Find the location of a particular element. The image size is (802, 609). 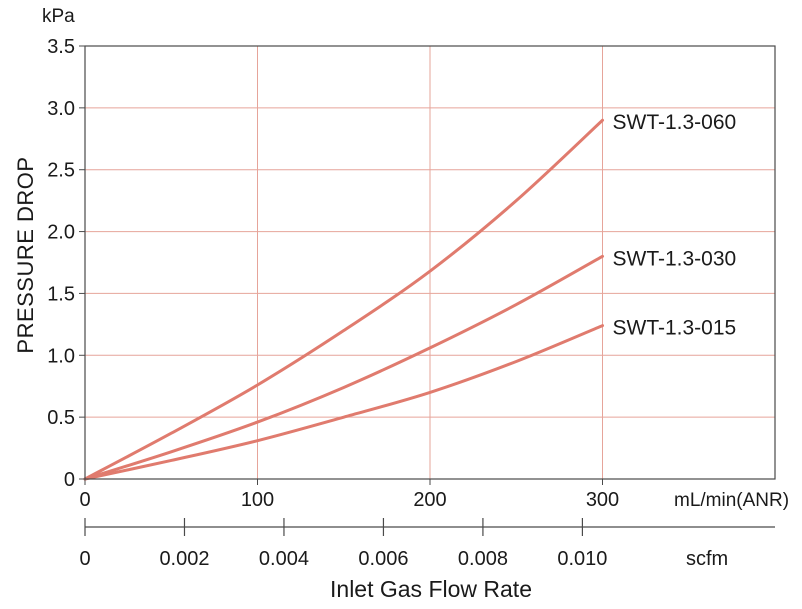

secondary-x-unit-label: scfm is located at coordinates (707, 559).